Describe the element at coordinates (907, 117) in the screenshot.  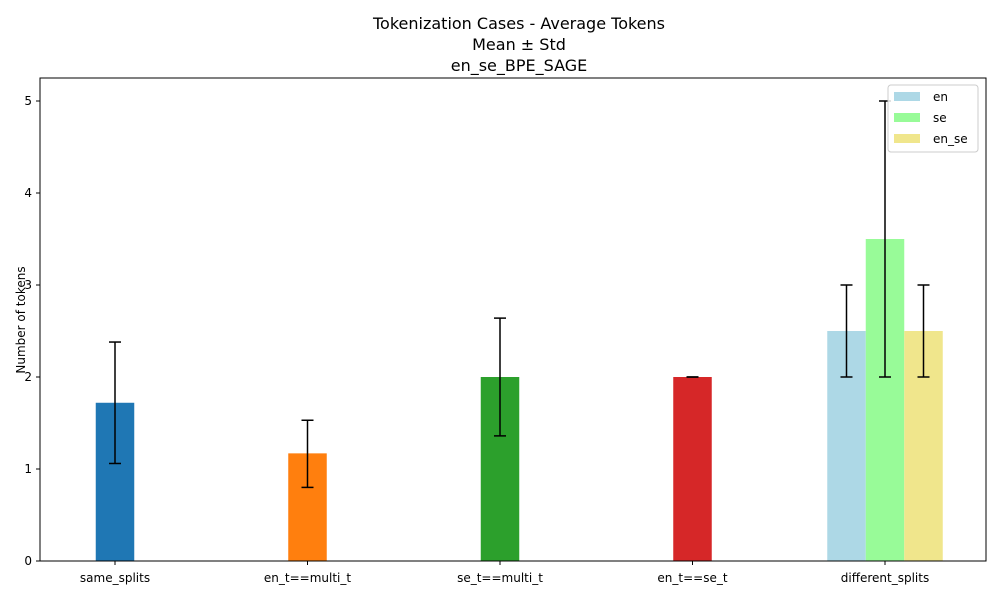
I see `legend-swatch-se` at that location.